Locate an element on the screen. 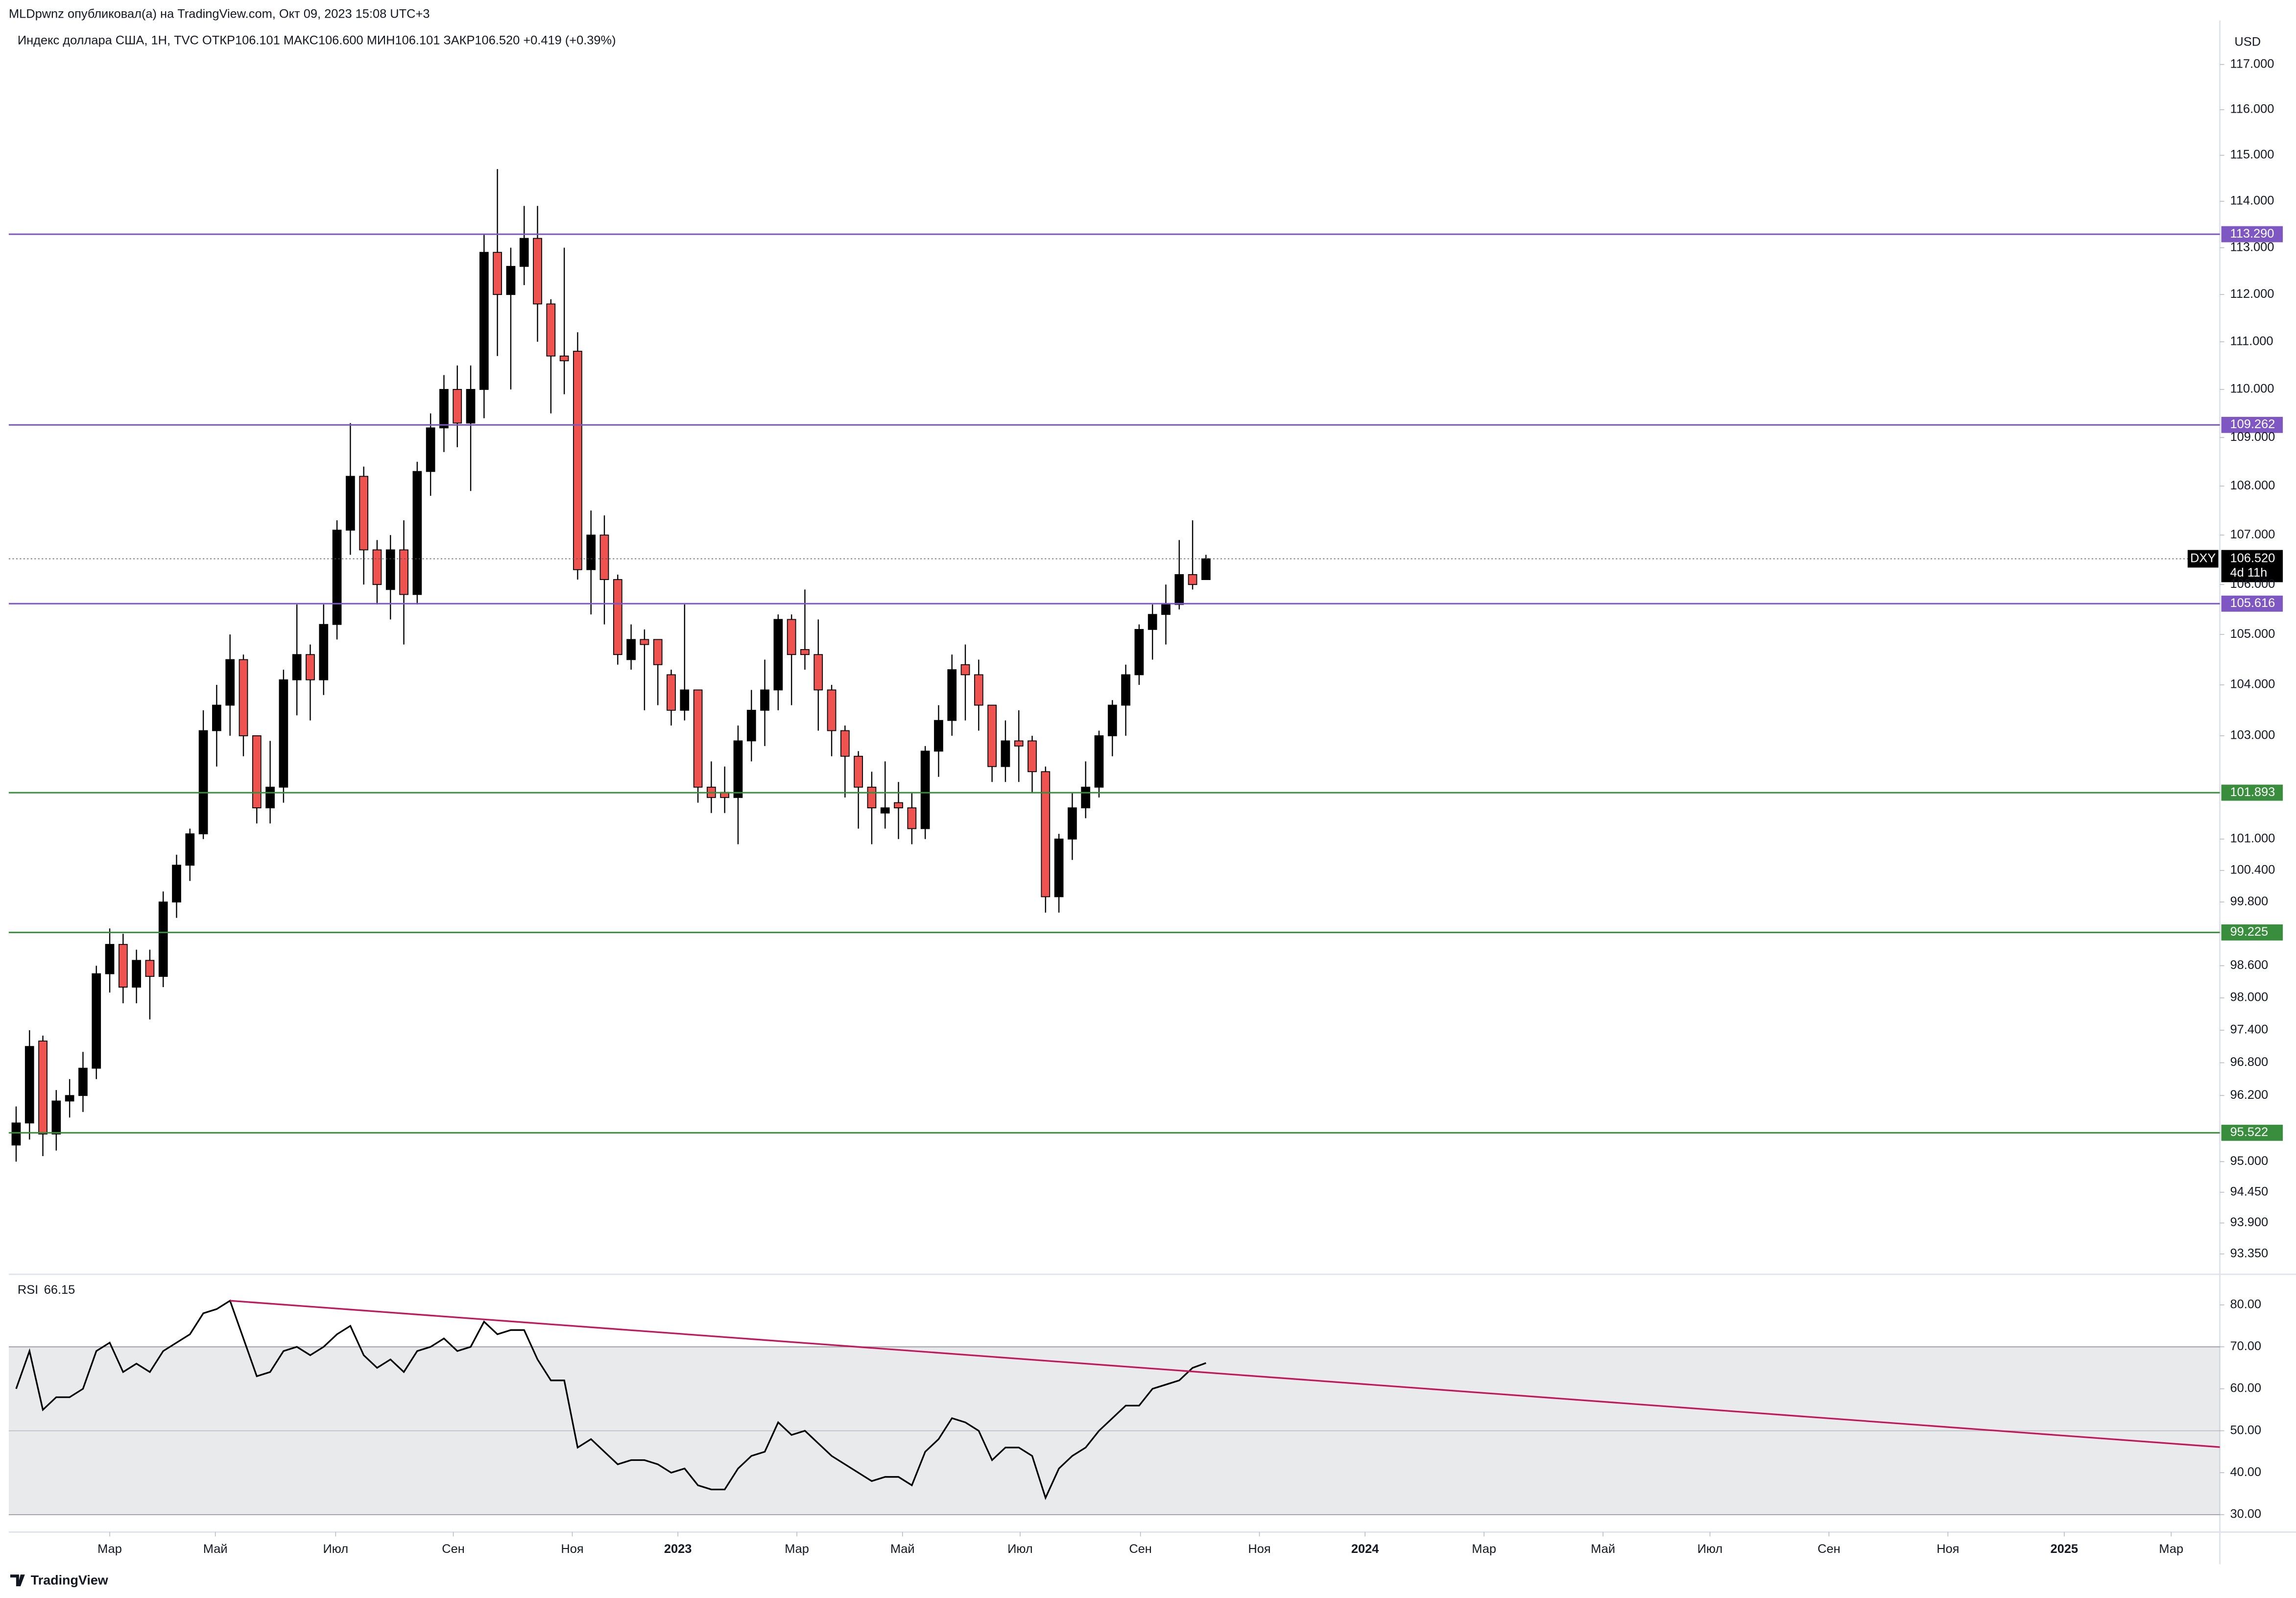 The image size is (2296, 1598). y-tick-label: 110.000 is located at coordinates (2252, 389).